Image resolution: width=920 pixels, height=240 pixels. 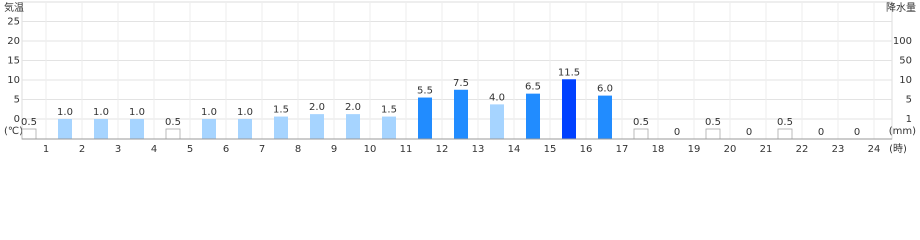 What do you see at coordinates (550, 149) in the screenshot?
I see `x-tick-label: 15` at bounding box center [550, 149].